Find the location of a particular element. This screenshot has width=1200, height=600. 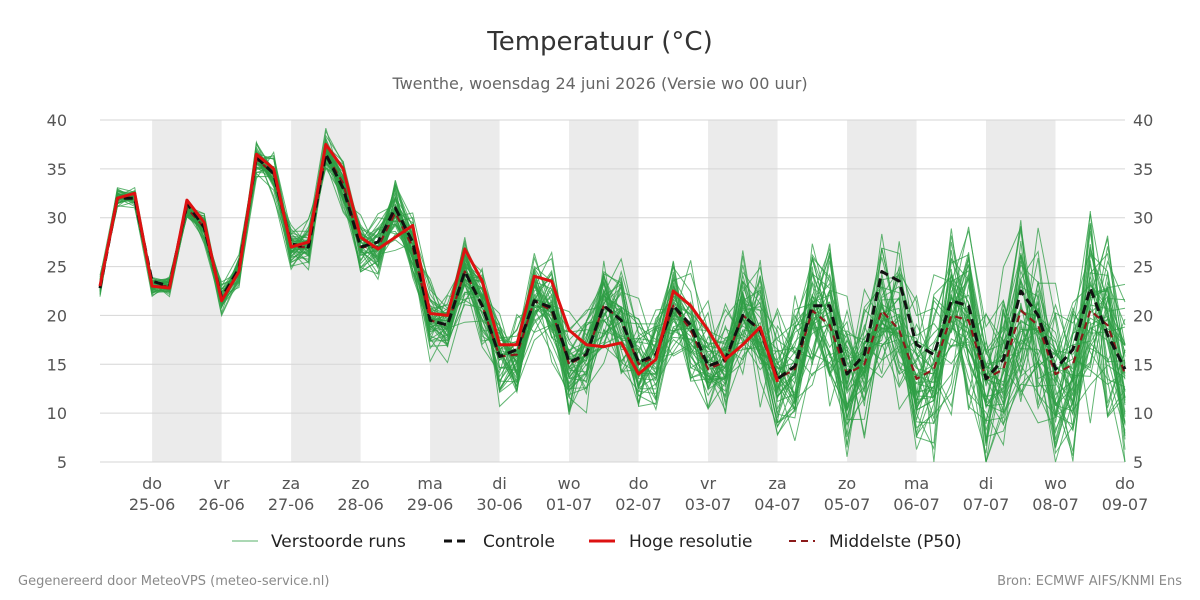

x-tick-date: 06-07 is located at coordinates (916, 504).